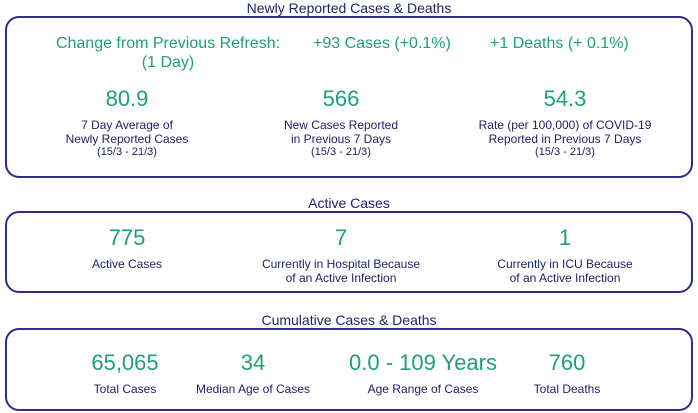 This screenshot has height=413, width=698. Describe the element at coordinates (341, 125) in the screenshot. I see `stat-label-line1: New Cases Reported` at that location.